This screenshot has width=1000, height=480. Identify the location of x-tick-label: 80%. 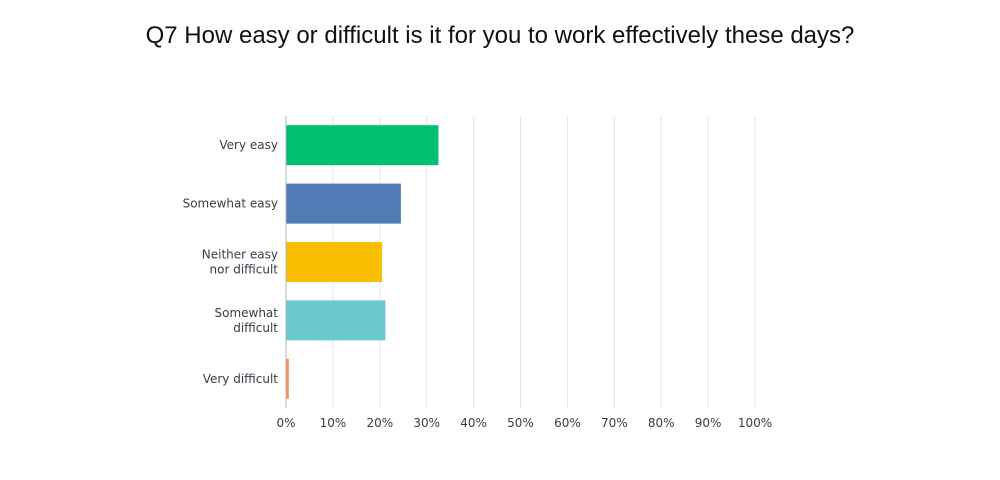
(661, 423).